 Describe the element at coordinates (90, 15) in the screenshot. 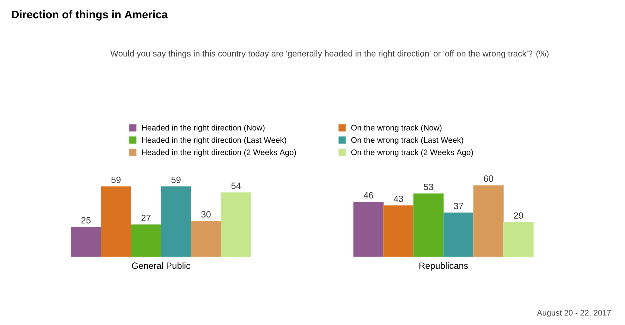

I see `chart-title: Direction of things in America` at that location.